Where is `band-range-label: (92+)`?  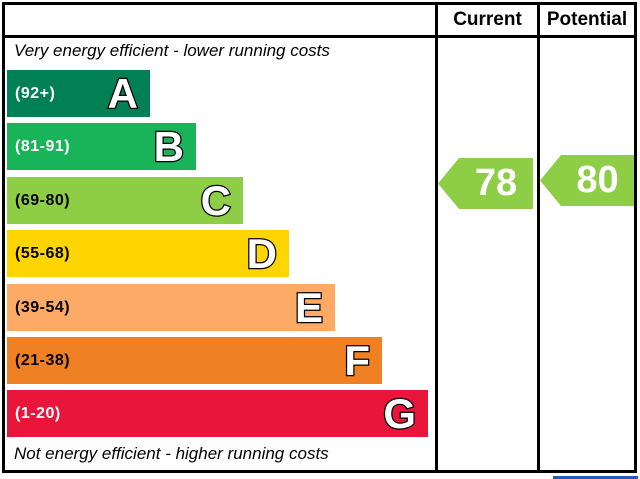
band-range-label: (92+) is located at coordinates (35, 93).